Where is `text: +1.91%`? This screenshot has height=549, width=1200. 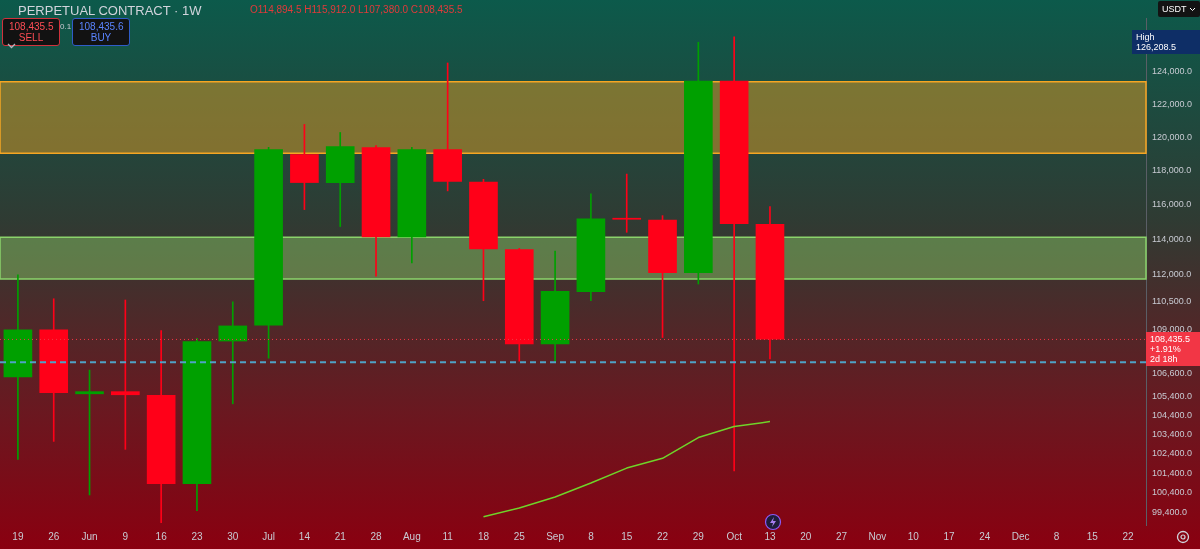
text: +1.91% is located at coordinates (1165, 349).